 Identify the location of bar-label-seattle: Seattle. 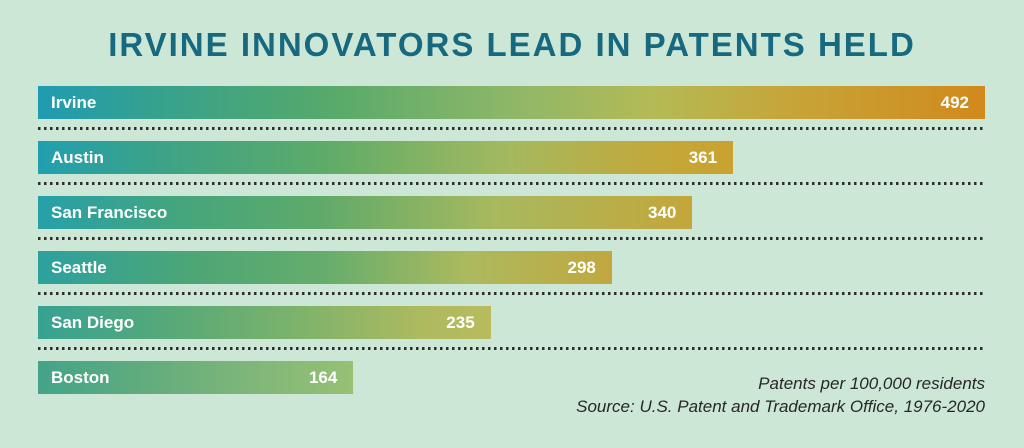
(79, 267).